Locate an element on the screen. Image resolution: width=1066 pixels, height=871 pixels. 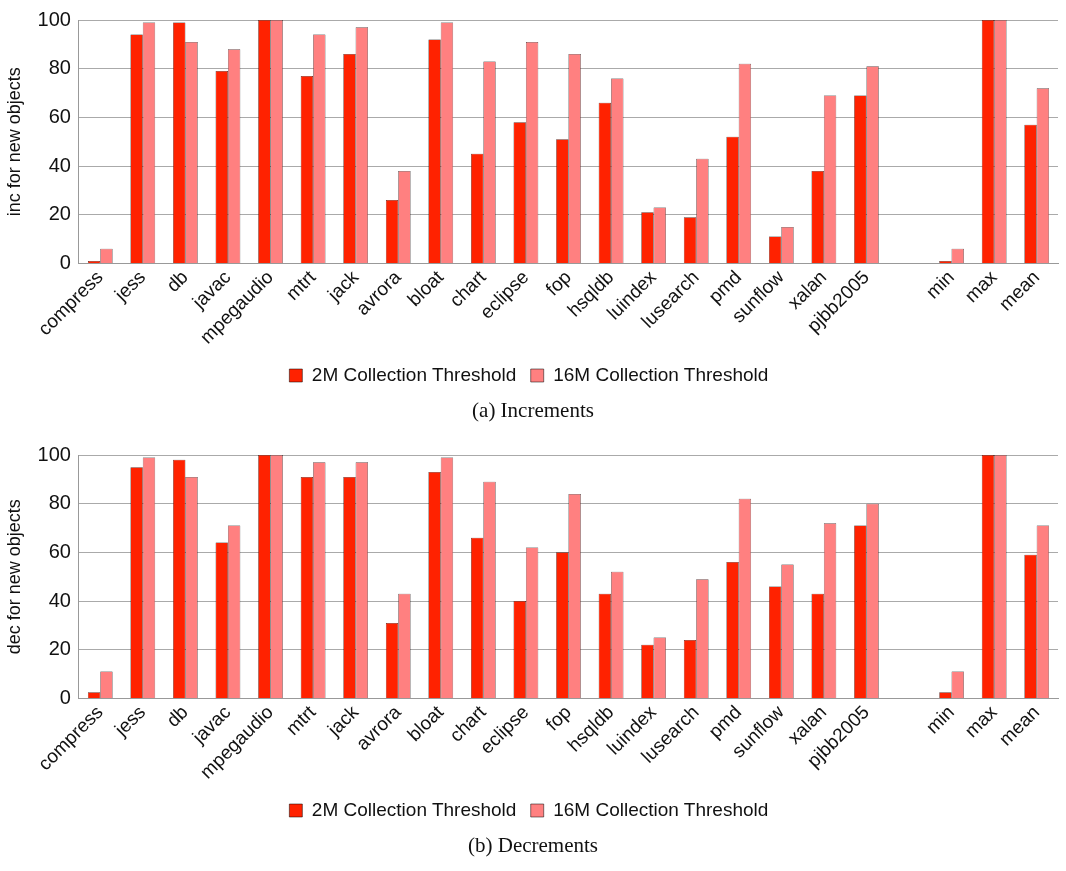
text: (b) Decrements is located at coordinates (533, 845).